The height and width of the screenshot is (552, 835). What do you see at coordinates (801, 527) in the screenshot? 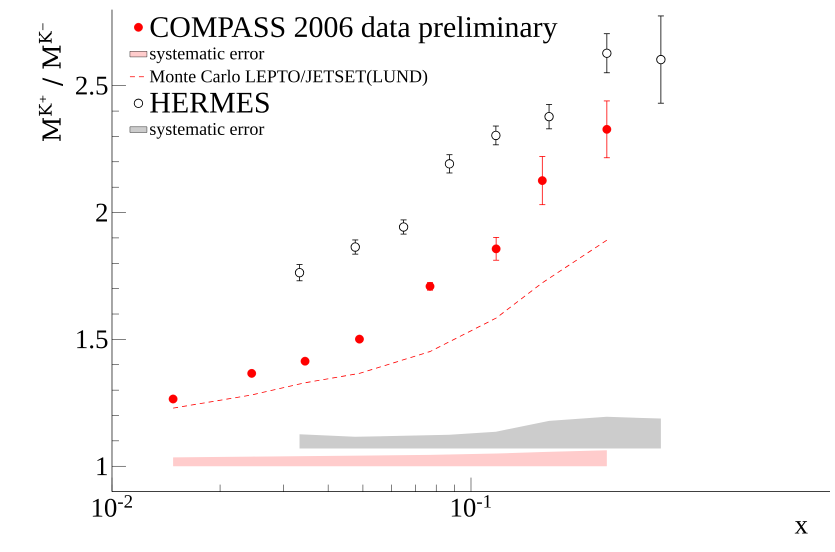
I see `x-axis-title: x` at bounding box center [801, 527].